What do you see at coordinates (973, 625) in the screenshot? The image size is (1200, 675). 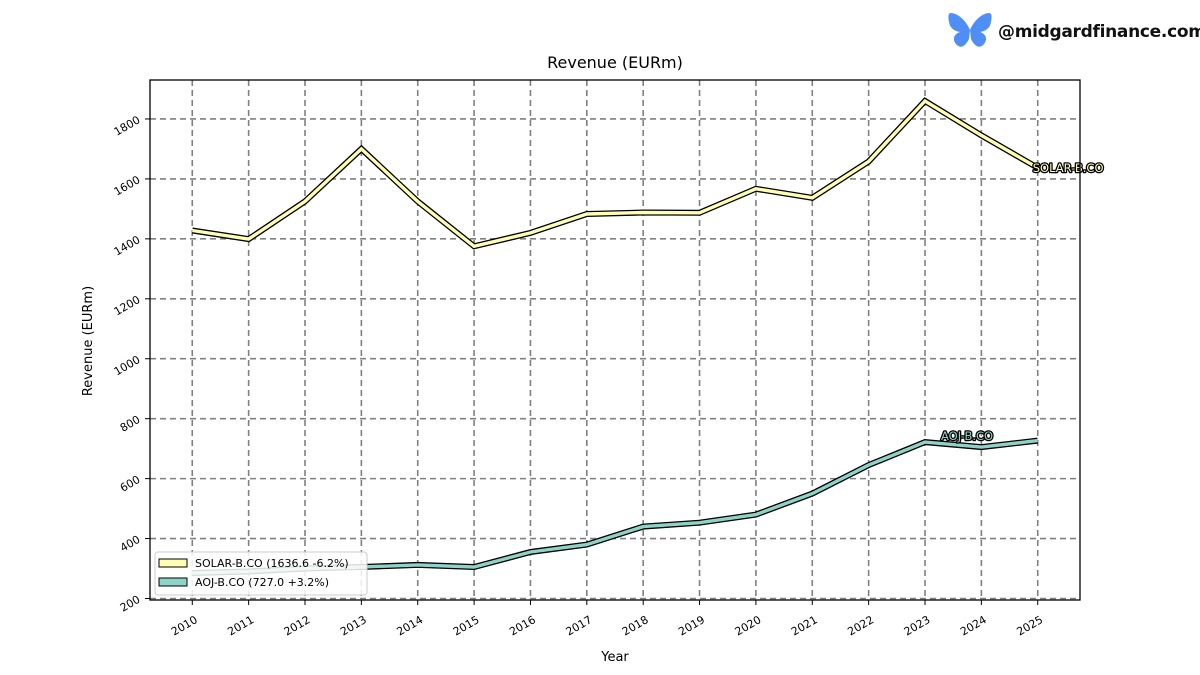 I see `x-tick-label: 2024` at bounding box center [973, 625].